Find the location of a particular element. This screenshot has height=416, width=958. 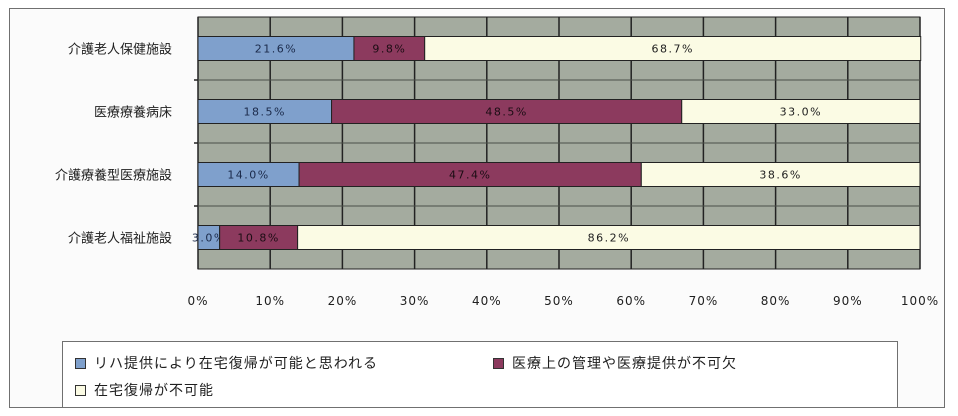

category-label: 医療療養病床 is located at coordinates (133, 113).